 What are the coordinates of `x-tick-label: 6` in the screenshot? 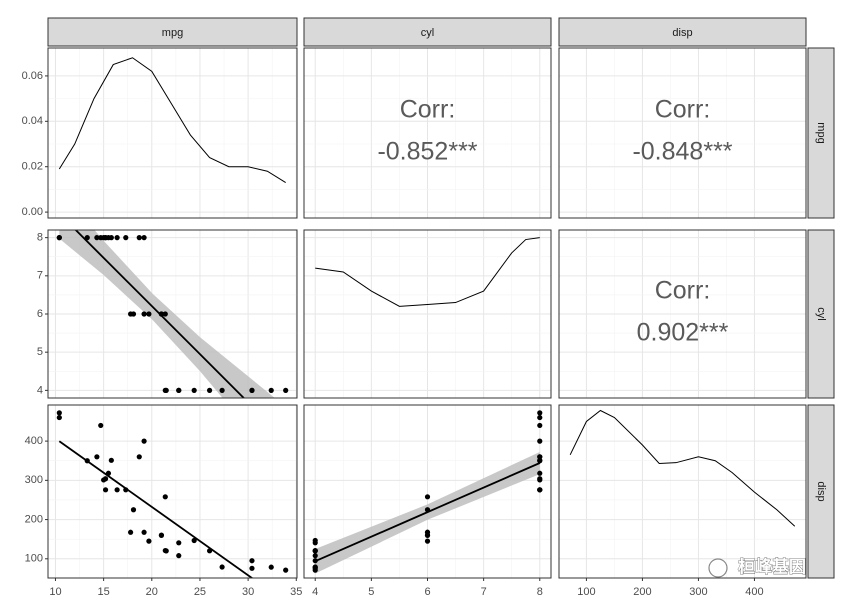 It's located at (427, 592).